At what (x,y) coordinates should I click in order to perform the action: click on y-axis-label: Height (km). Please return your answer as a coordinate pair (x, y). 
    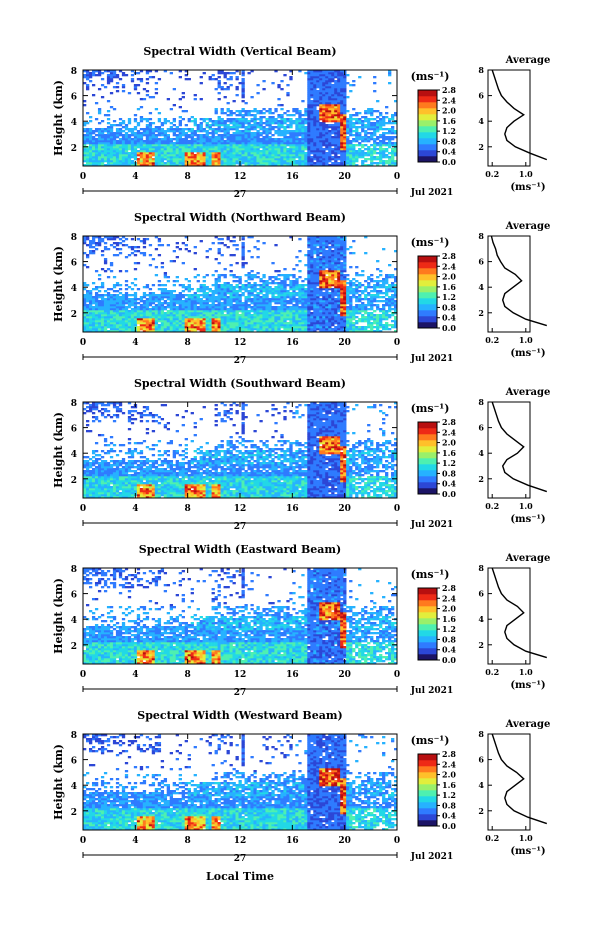
    Looking at the image, I should click on (58, 118).